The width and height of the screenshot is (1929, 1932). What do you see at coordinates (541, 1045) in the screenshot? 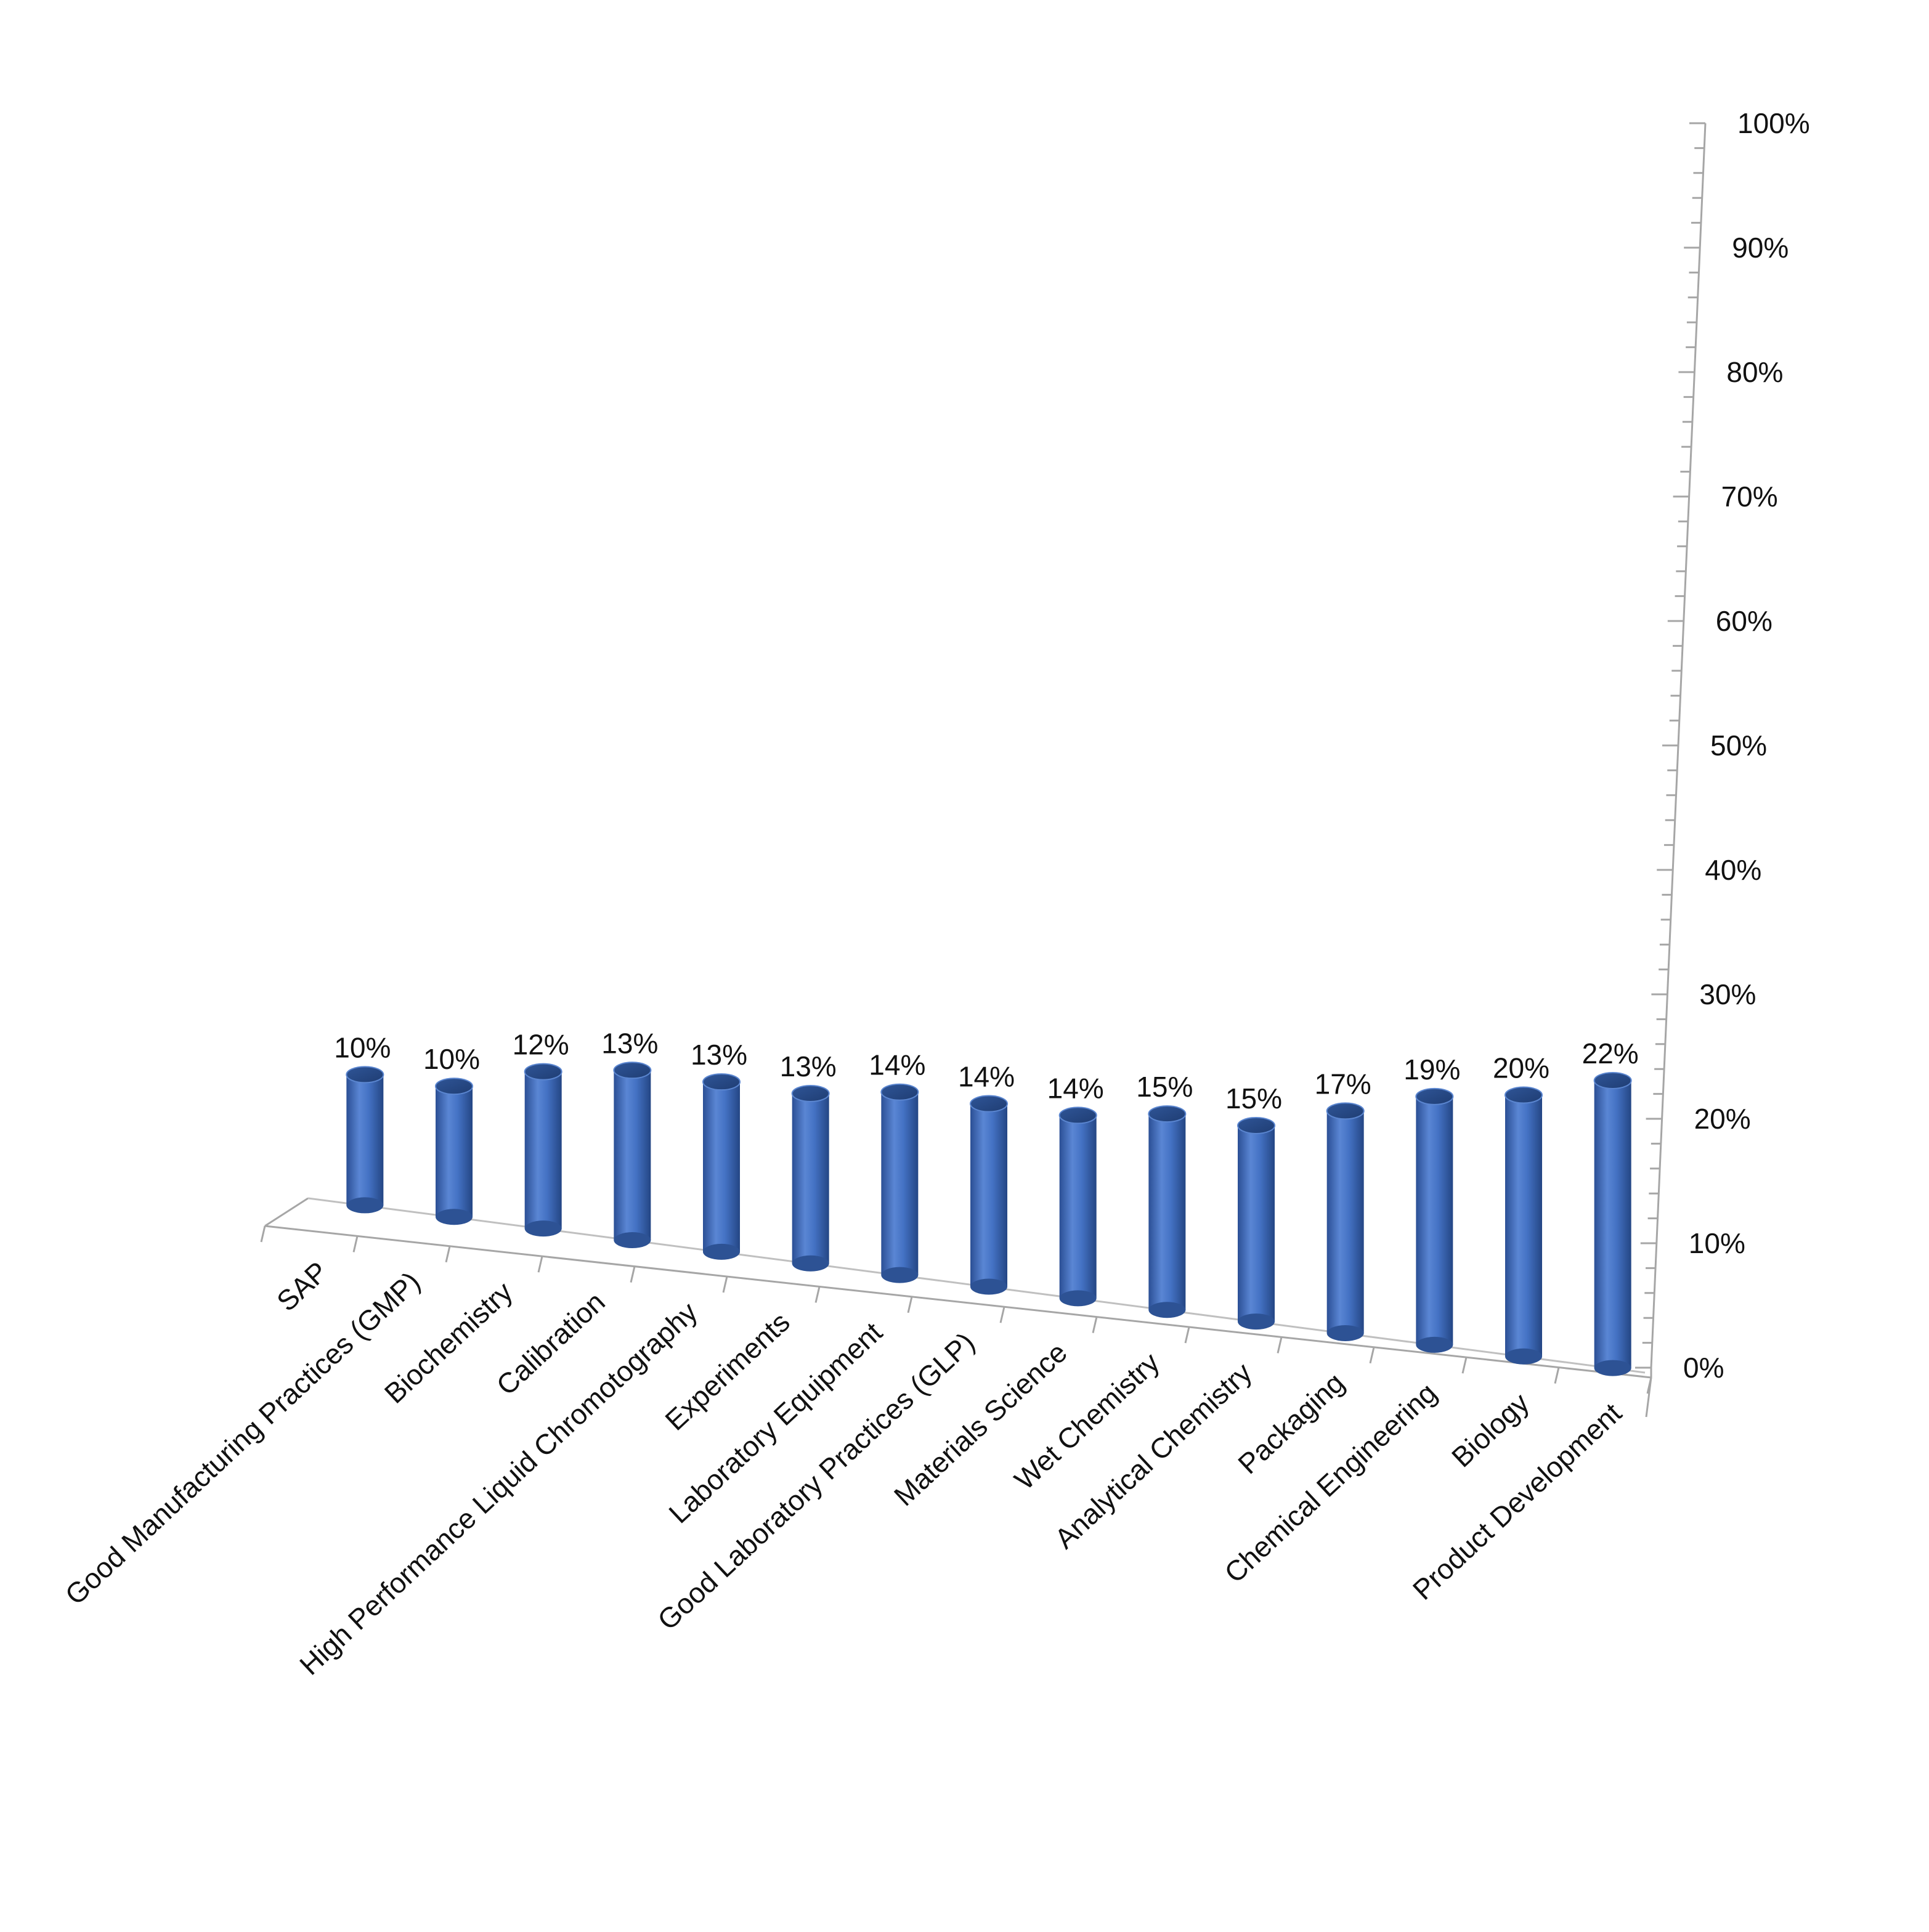
I see `data-label: 12%` at bounding box center [541, 1045].